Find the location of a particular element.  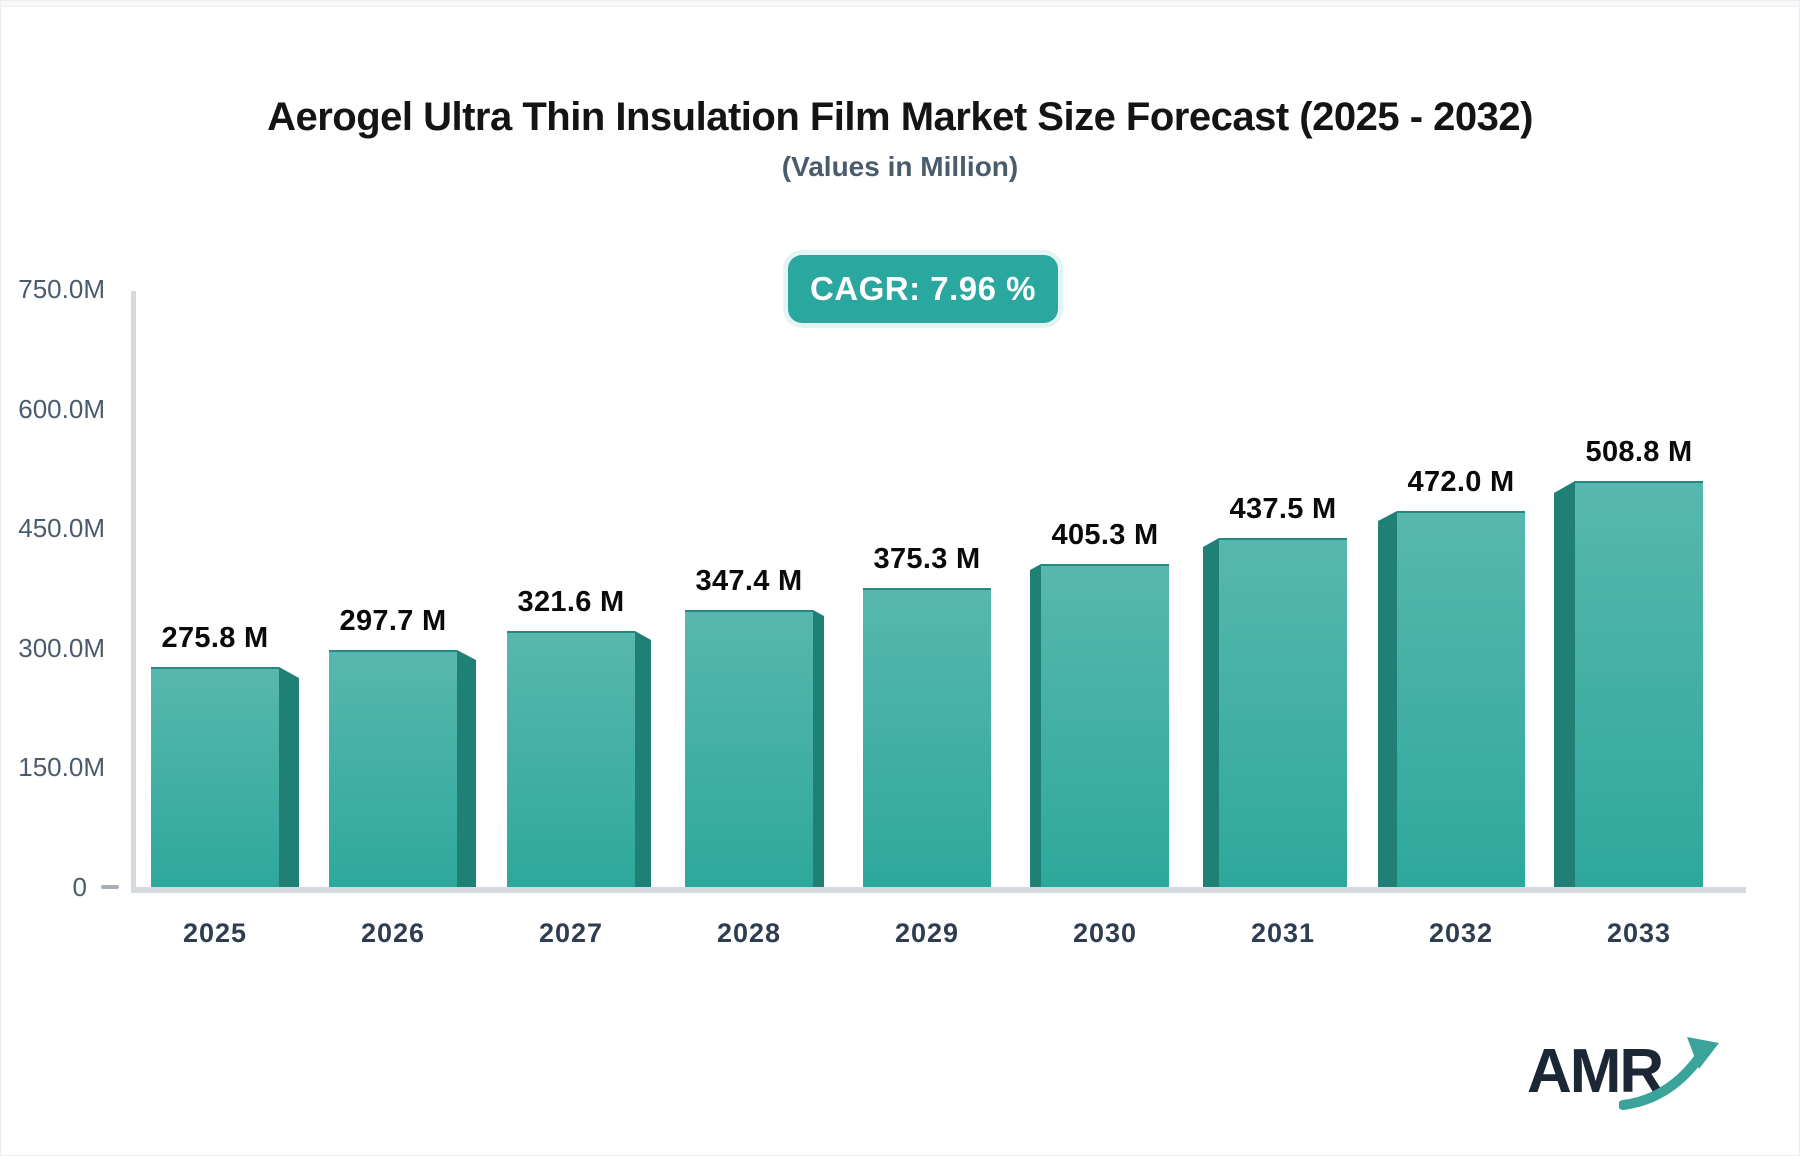

bar-2026 is located at coordinates (393, 768).